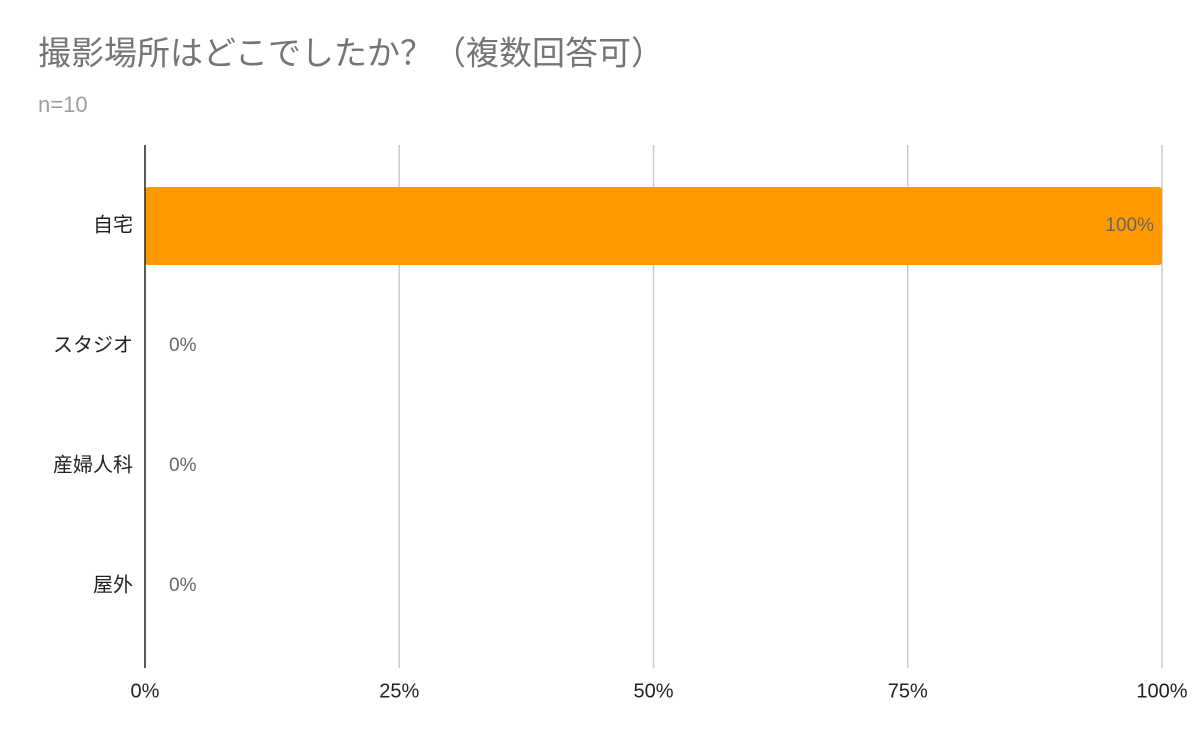 This screenshot has width=1200, height=742. Describe the element at coordinates (351, 53) in the screenshot. I see `chart-title: 撮影場所はどこでしたか？（複数回答可）` at that location.